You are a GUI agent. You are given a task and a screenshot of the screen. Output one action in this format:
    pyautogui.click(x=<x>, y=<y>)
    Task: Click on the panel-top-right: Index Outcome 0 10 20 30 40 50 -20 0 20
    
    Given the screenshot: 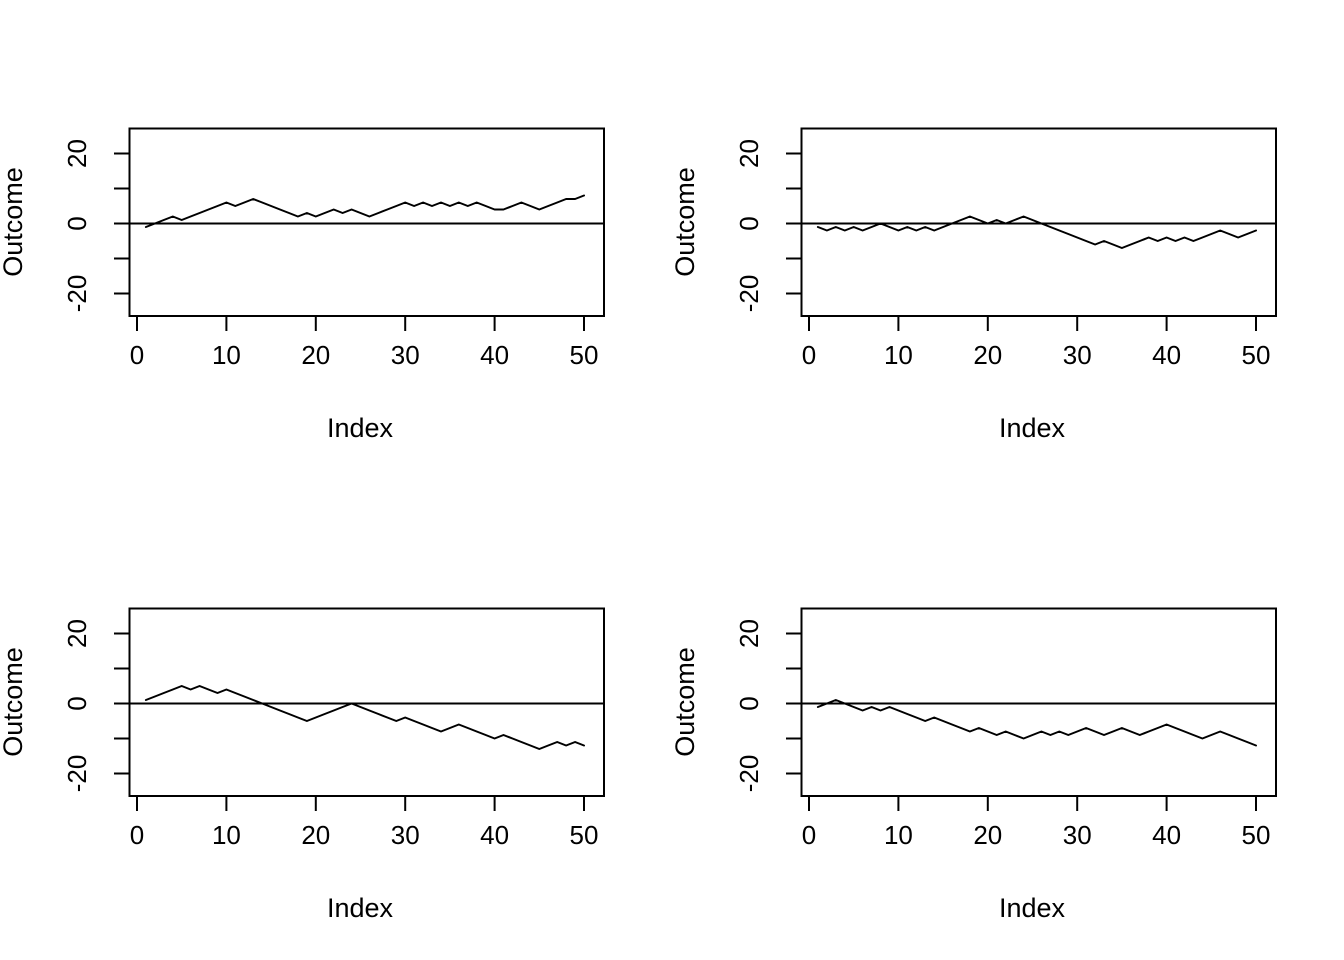 What is the action you would take?
    pyautogui.click(x=974, y=285)
    